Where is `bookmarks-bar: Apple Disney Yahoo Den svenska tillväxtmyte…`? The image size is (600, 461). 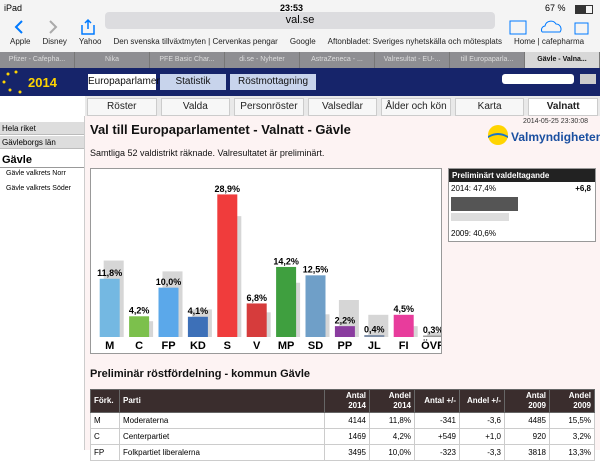 bookmarks-bar: Apple Disney Yahoo Den svenska tillväxtmyte… is located at coordinates (300, 43).